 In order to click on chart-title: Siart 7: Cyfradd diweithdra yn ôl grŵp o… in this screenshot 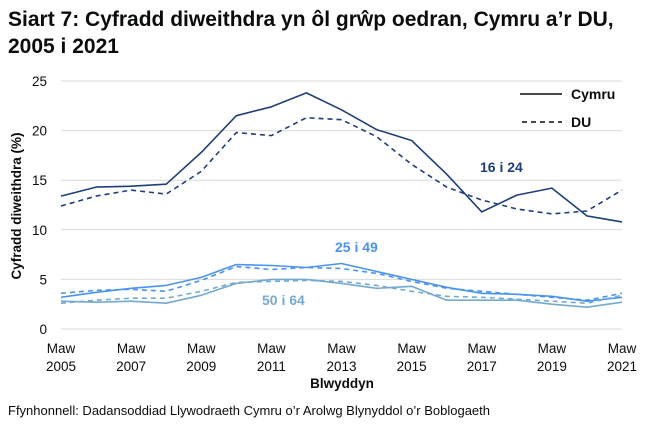, I will do `click(311, 33)`.